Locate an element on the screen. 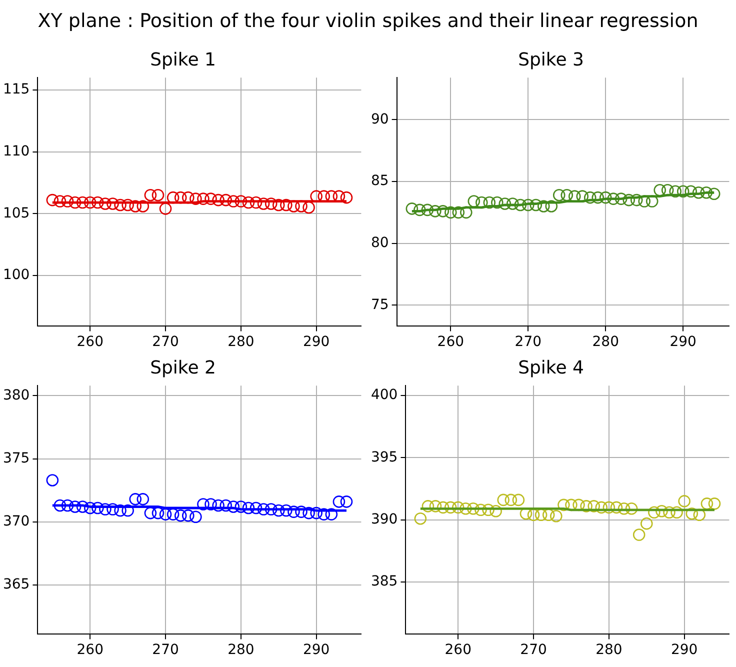  y-tick-label: 385 is located at coordinates (384, 582).